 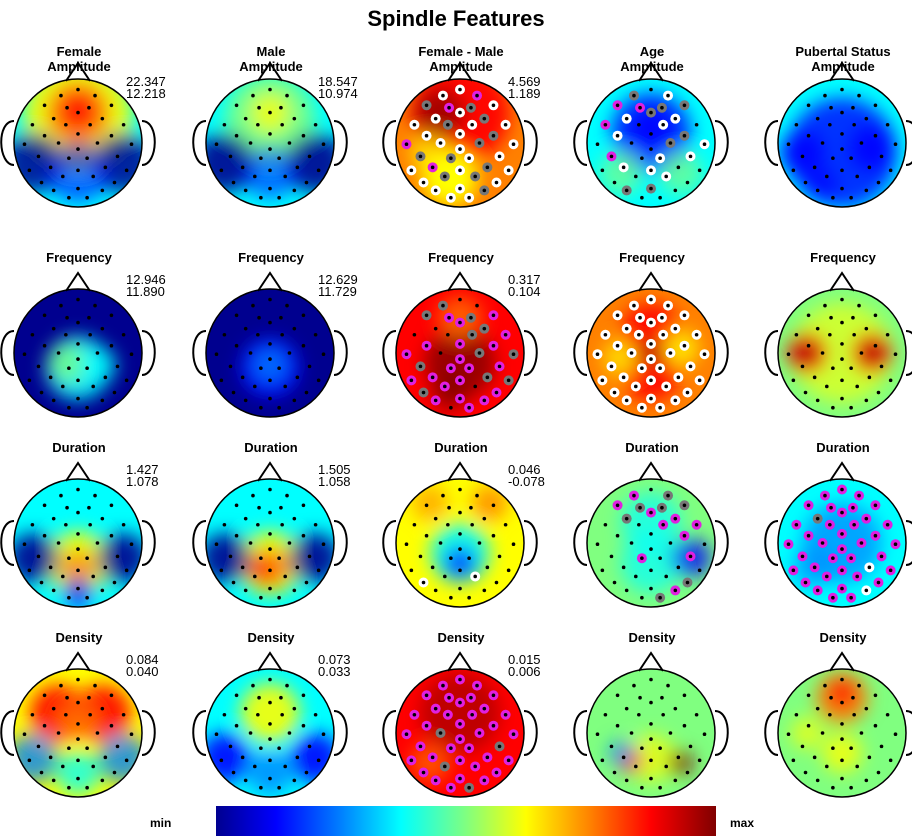 I want to click on figure-title: Spindle Features, so click(x=456, y=18).